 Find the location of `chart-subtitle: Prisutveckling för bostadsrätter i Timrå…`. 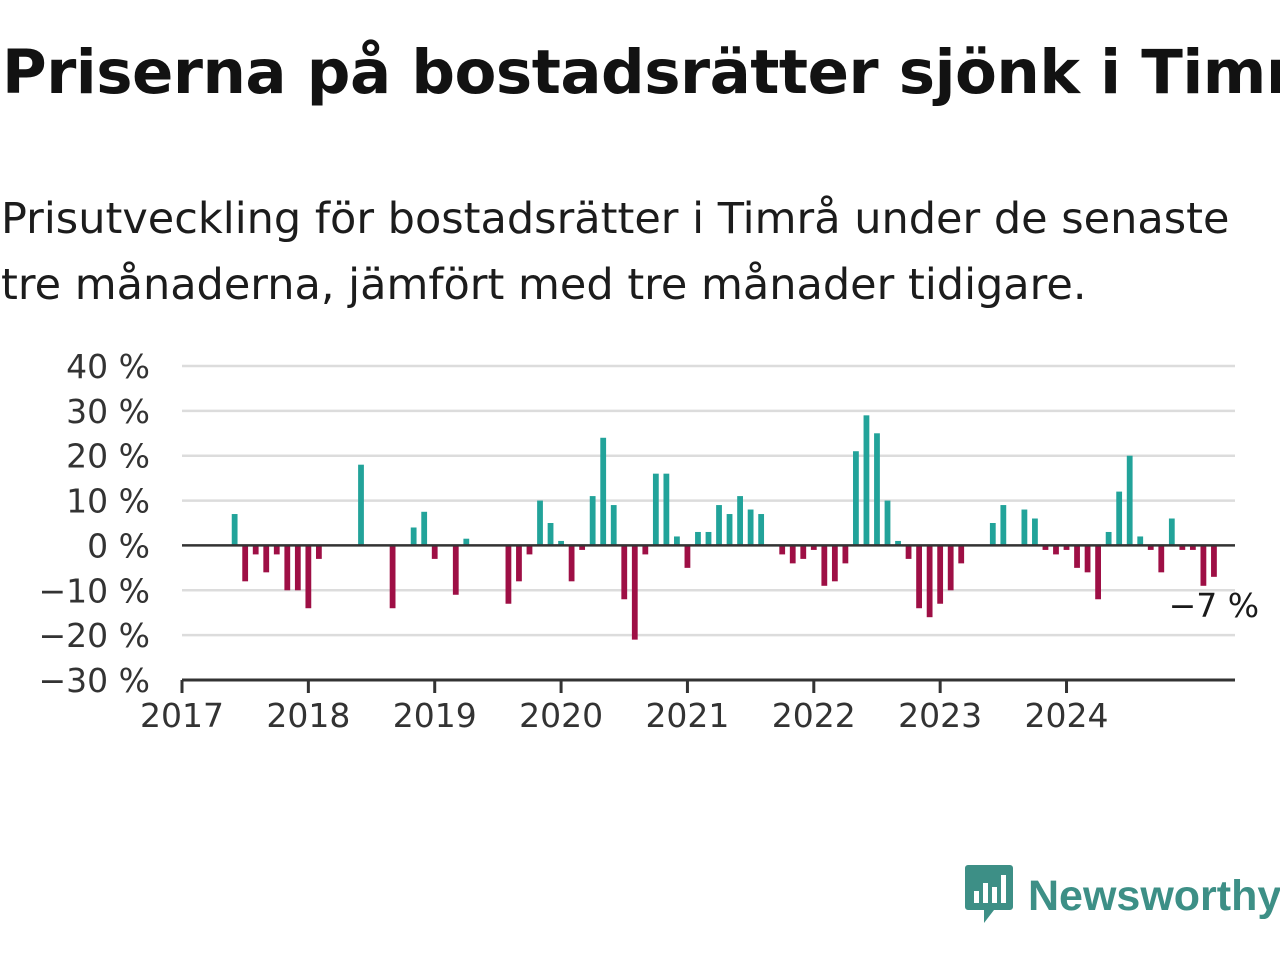

chart-subtitle: Prisutveckling för bostadsrätter i Timrå… is located at coordinates (615, 252).